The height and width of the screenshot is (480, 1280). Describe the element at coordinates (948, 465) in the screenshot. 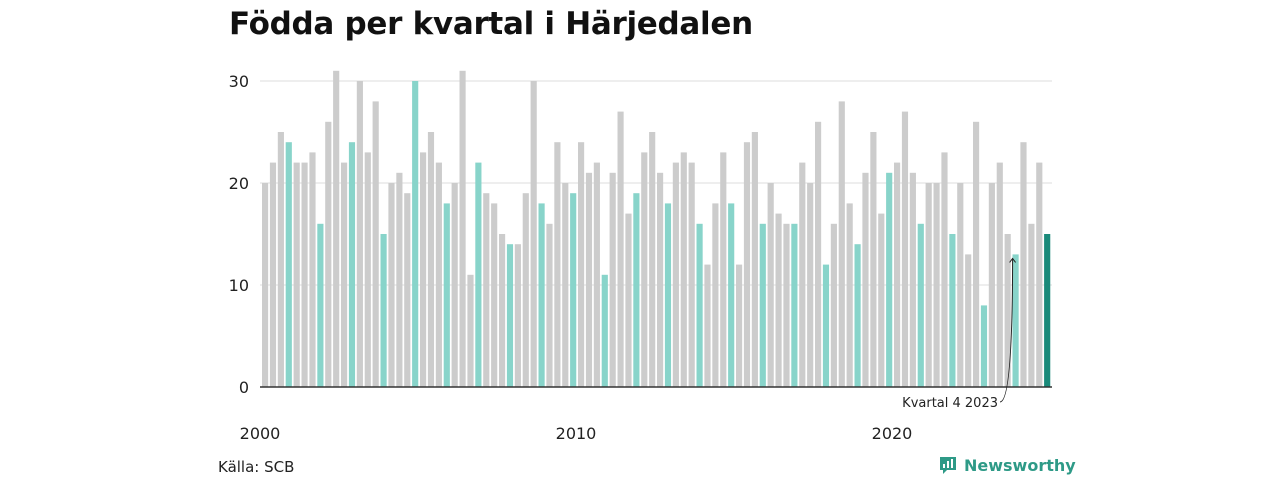

I see `newsworthy-logo-icon` at that location.